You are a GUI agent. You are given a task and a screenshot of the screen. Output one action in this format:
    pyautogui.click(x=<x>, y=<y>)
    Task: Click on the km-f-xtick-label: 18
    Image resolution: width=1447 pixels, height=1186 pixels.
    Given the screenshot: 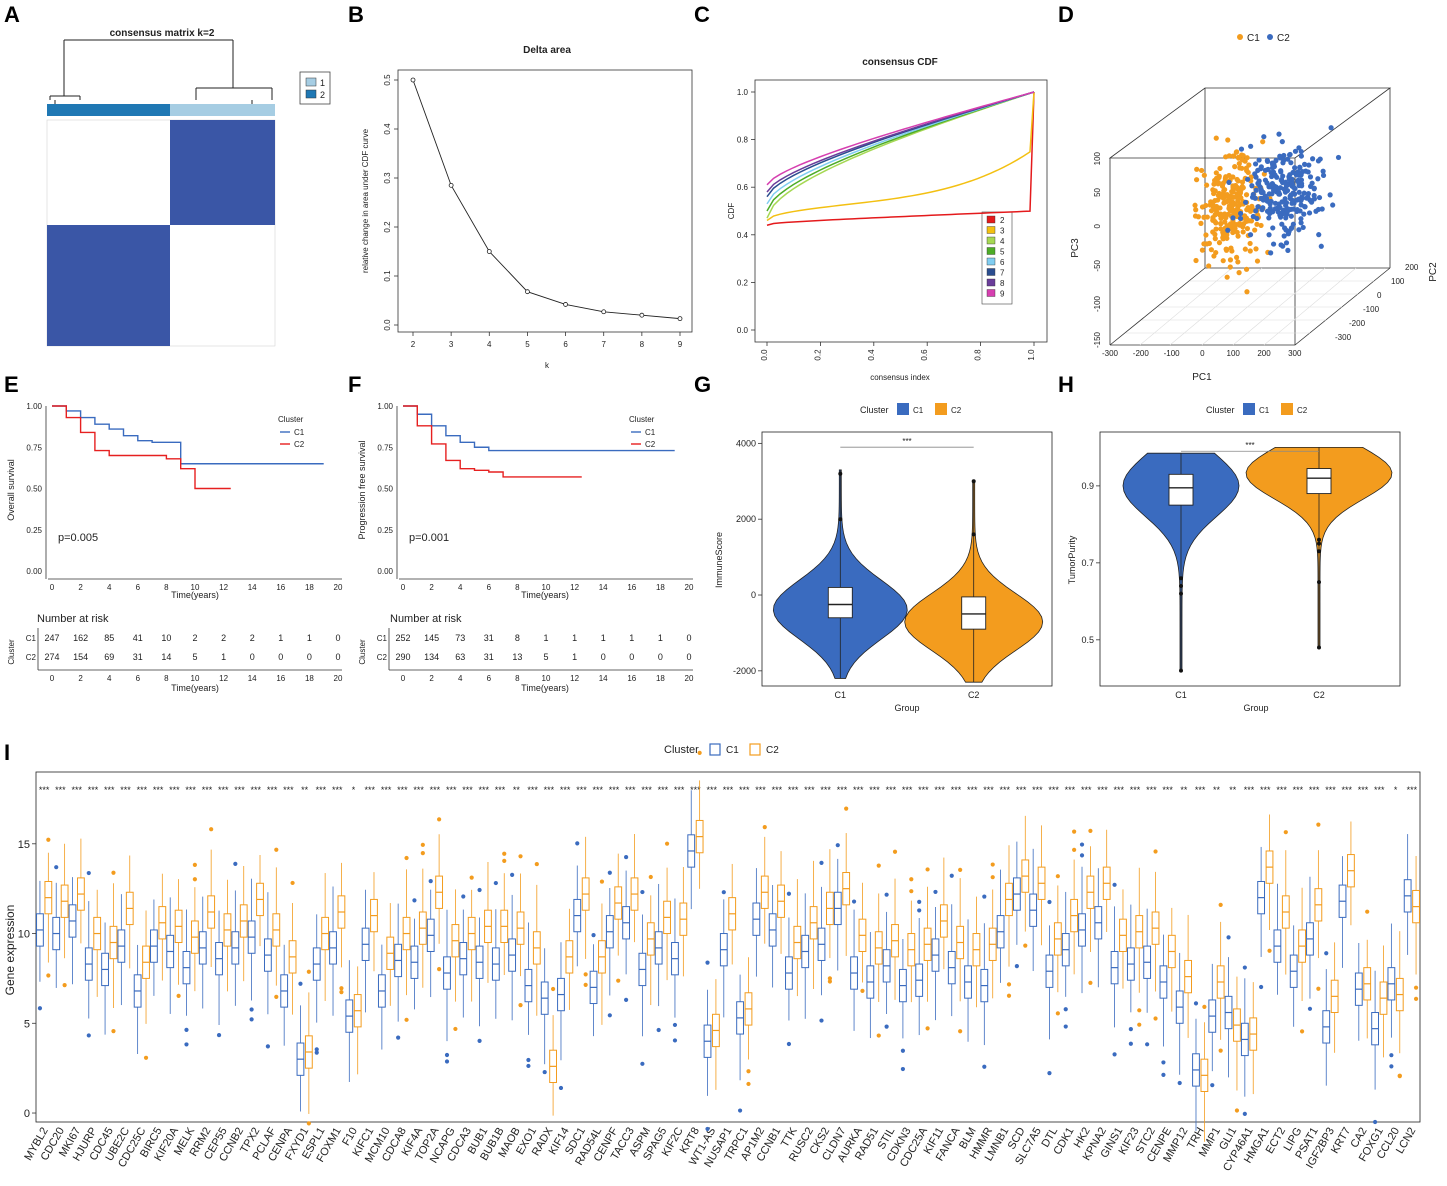 What is the action you would take?
    pyautogui.click(x=660, y=587)
    